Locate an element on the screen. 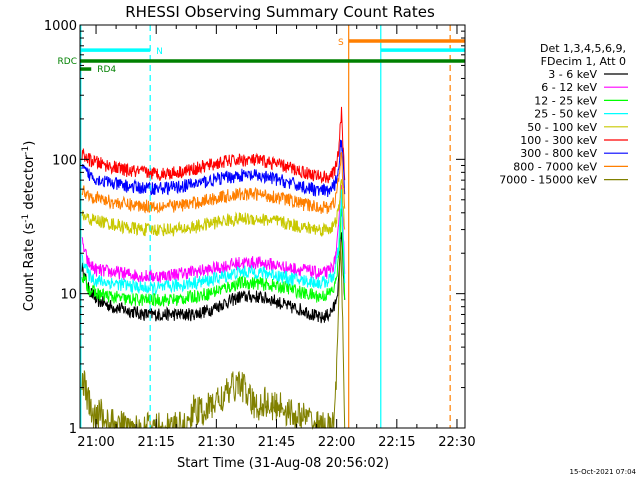 The width and height of the screenshot is (640, 480). y-label-main: Count Rate (s is located at coordinates (29, 267).